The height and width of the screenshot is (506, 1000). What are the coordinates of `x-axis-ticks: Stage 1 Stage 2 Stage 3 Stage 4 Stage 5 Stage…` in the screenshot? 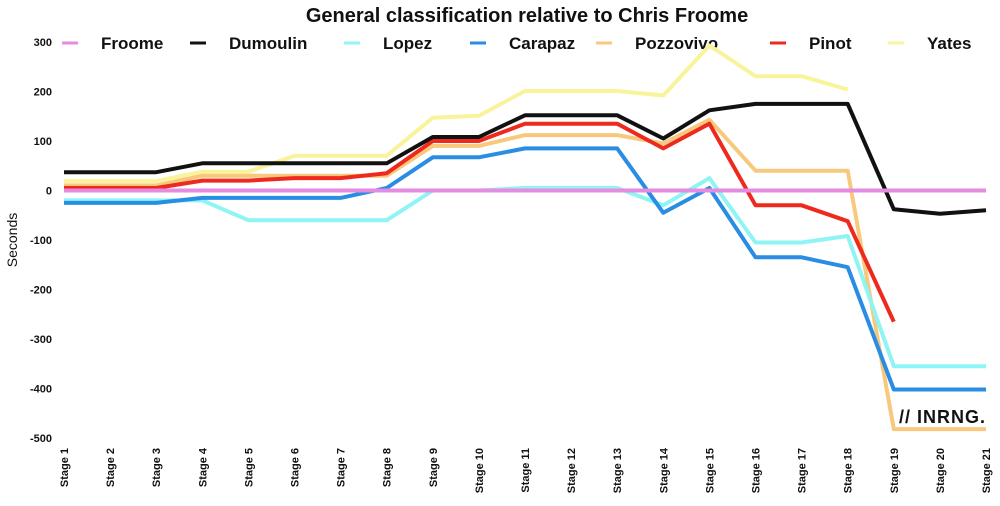 It's located at (526, 470).